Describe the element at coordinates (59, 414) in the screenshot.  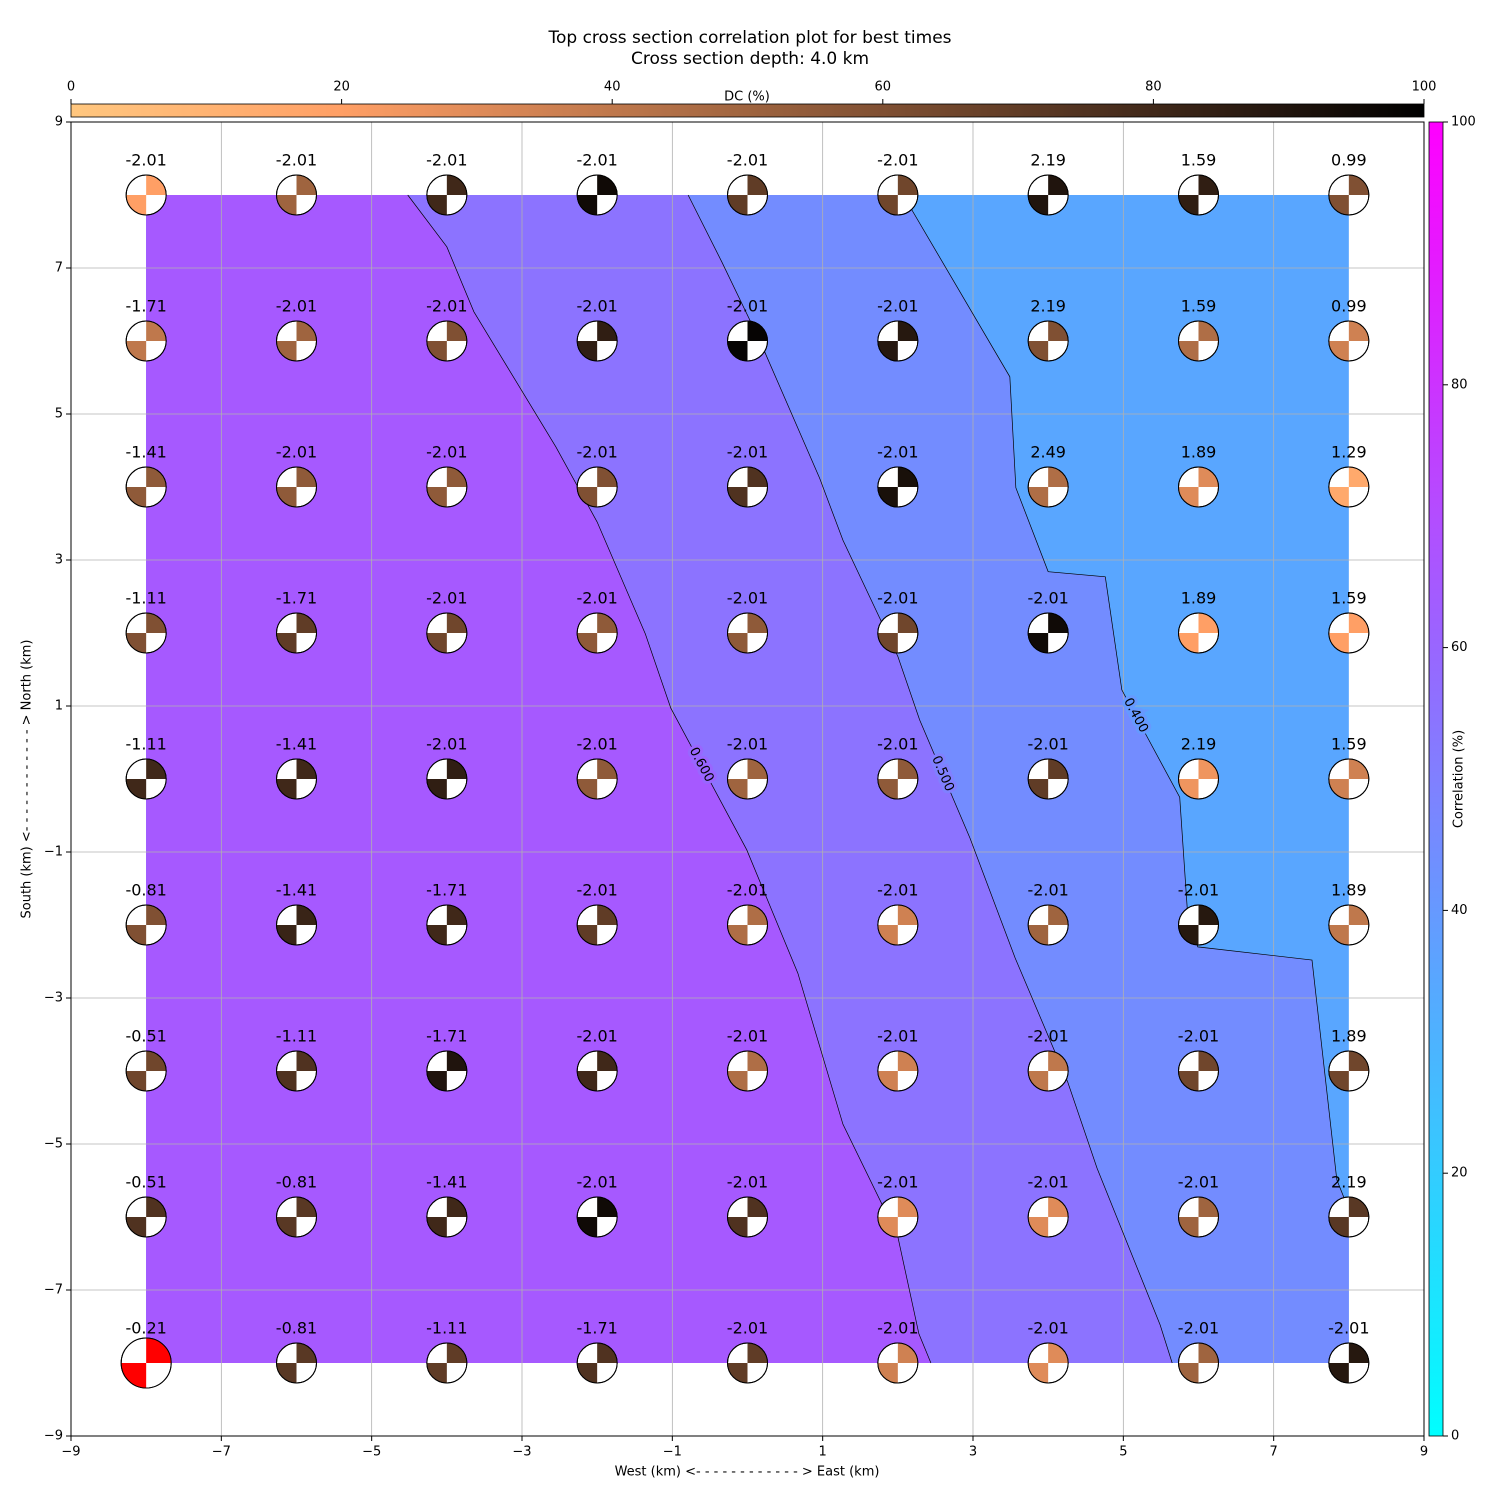
I see `y-tick-label: 5` at that location.